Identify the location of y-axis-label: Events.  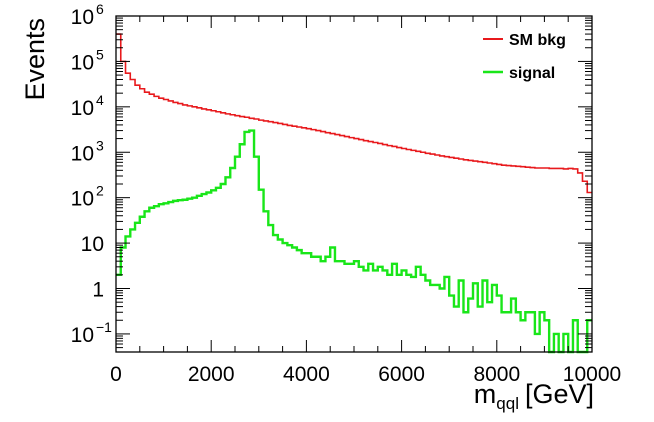
(35, 59).